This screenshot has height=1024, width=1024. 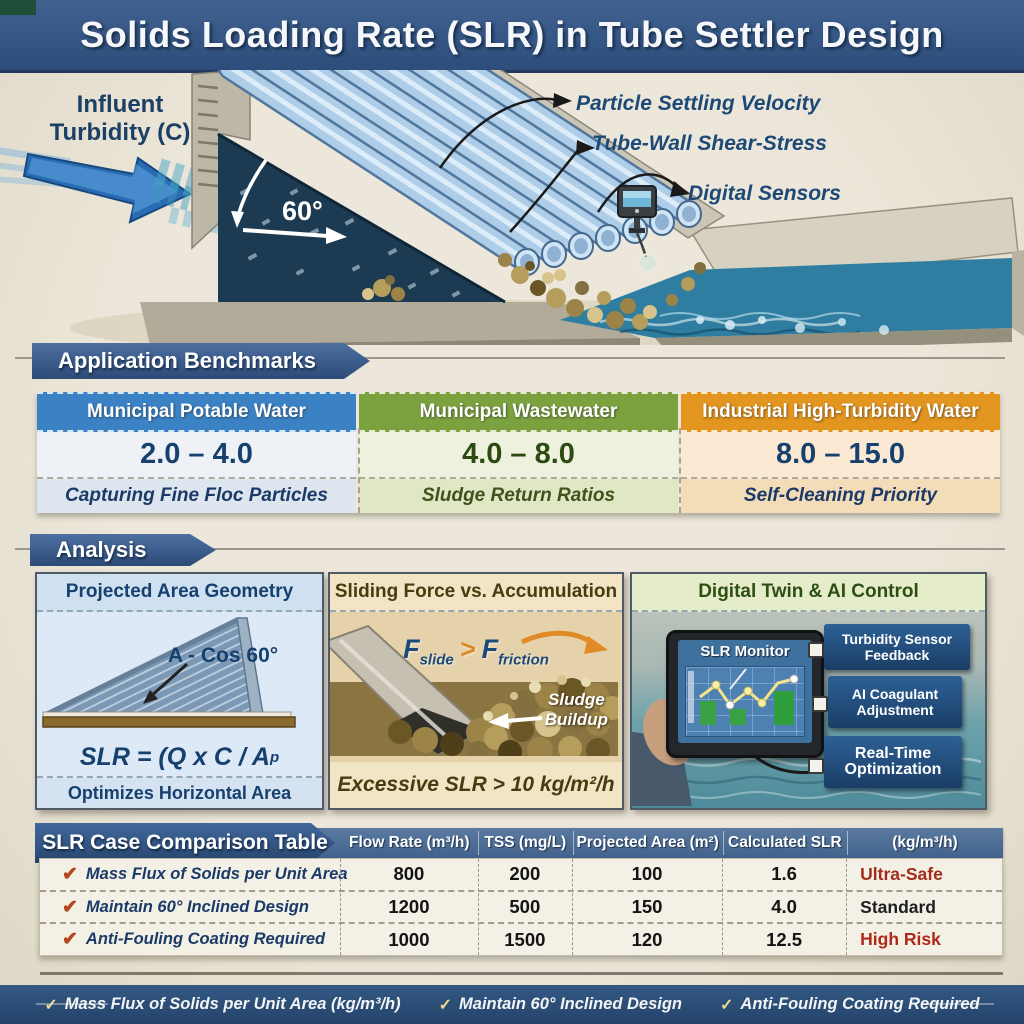 What do you see at coordinates (698, 103) in the screenshot?
I see `callout-particle-settling: Particle Settling Velocity` at bounding box center [698, 103].